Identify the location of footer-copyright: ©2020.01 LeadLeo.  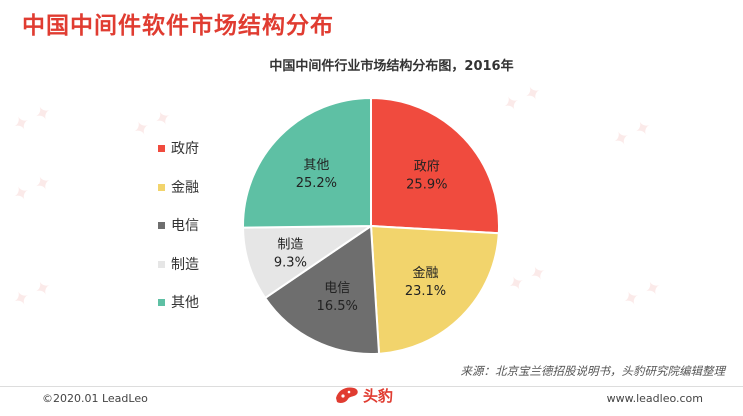
(95, 398).